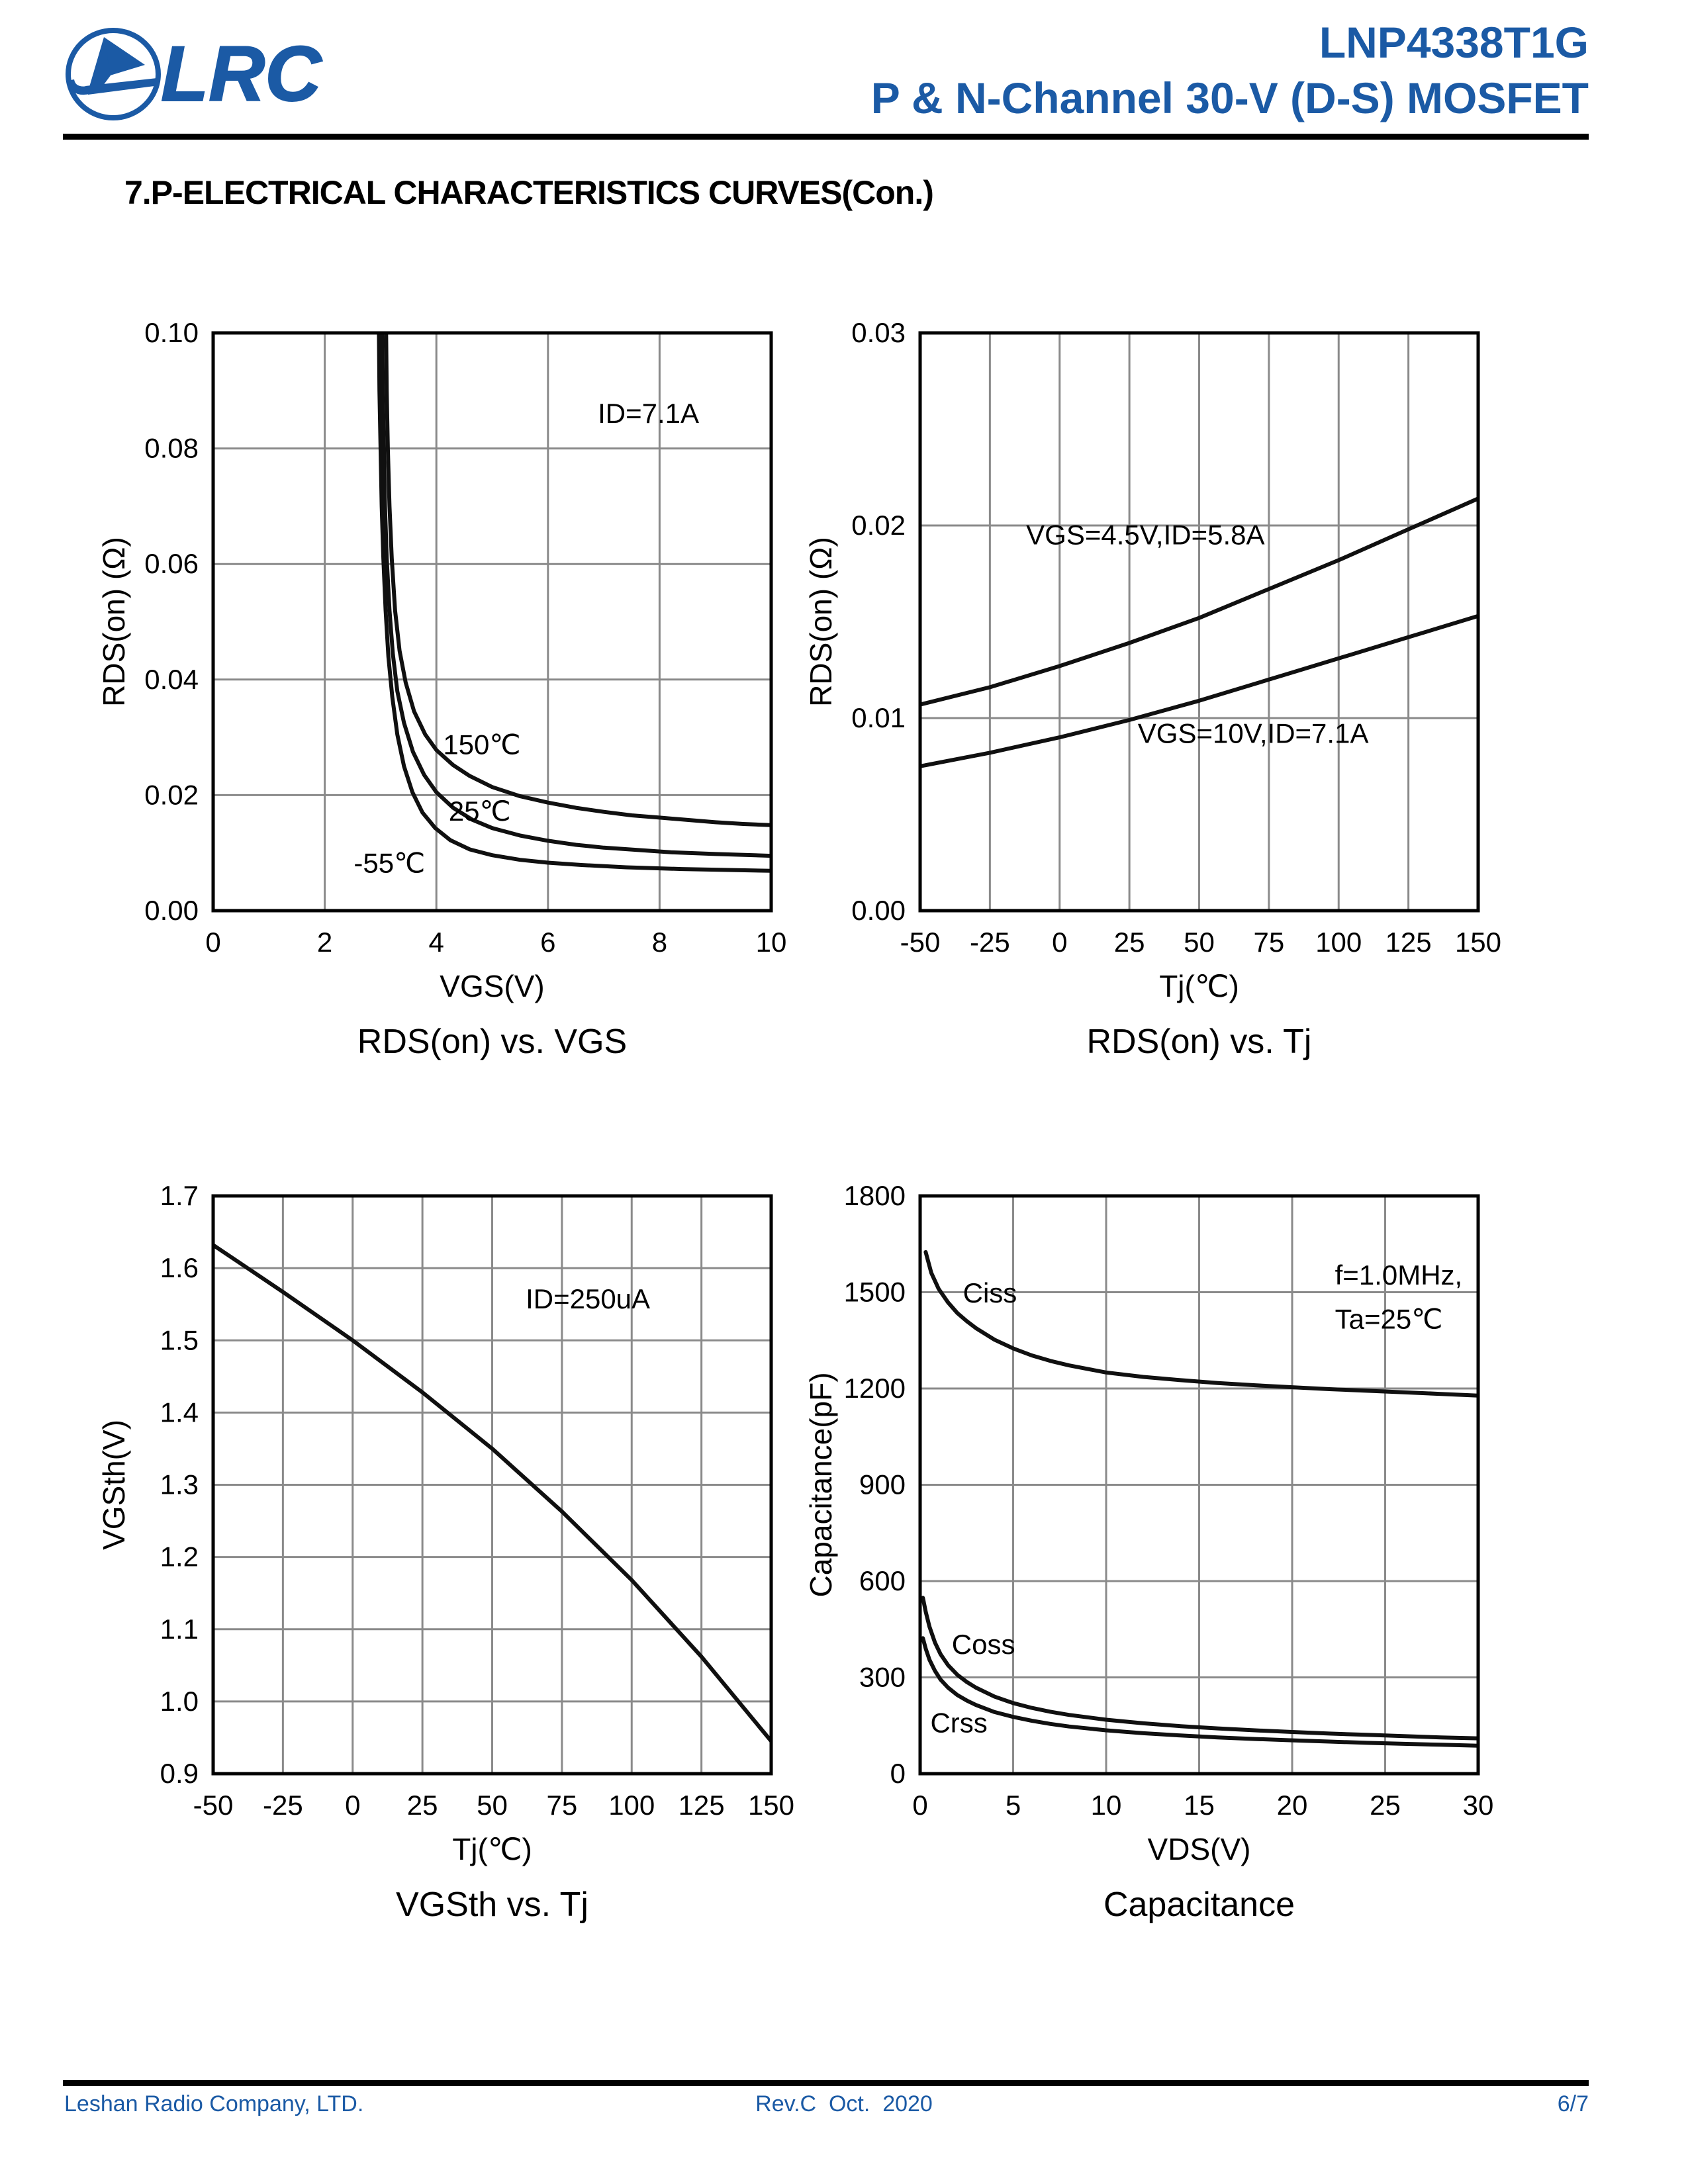  I want to click on chart-title: RDS(on) vs. Tj, so click(1199, 1042).